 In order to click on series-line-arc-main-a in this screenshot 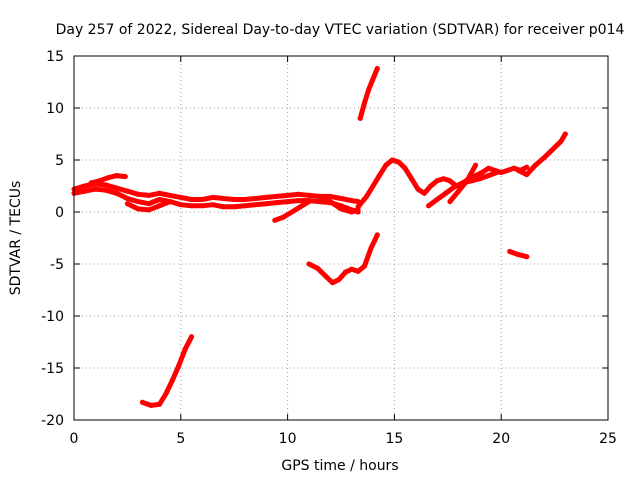, I will do `click(216, 193)`.